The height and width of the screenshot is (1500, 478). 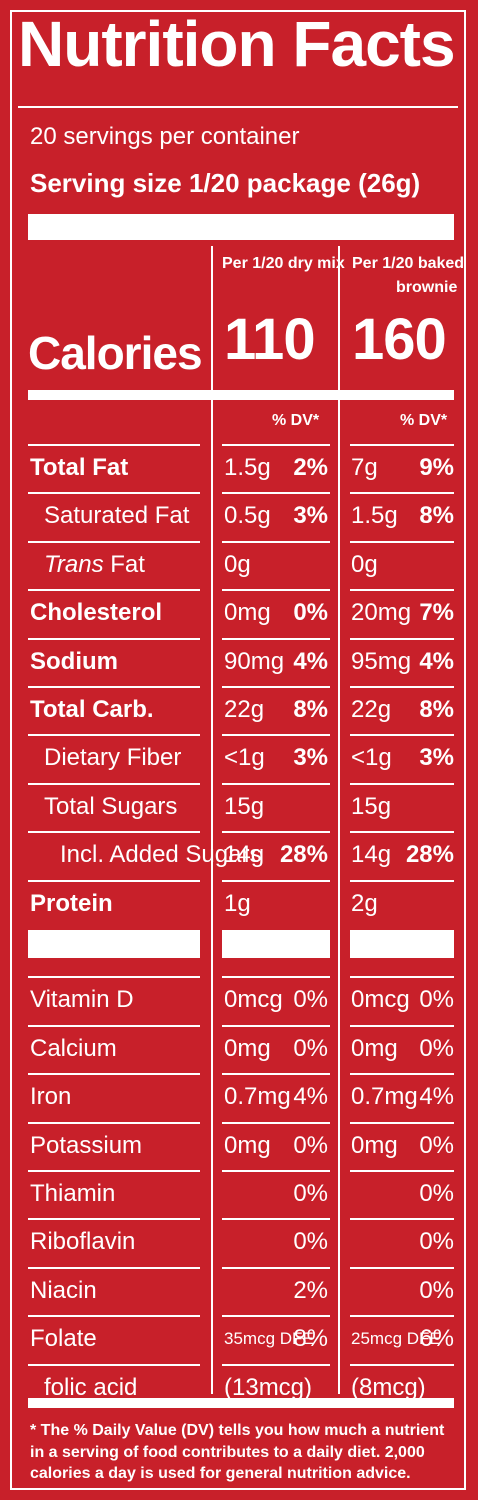 I want to click on nutrient-label: Incl. Added Sugars, so click(x=161, y=855).